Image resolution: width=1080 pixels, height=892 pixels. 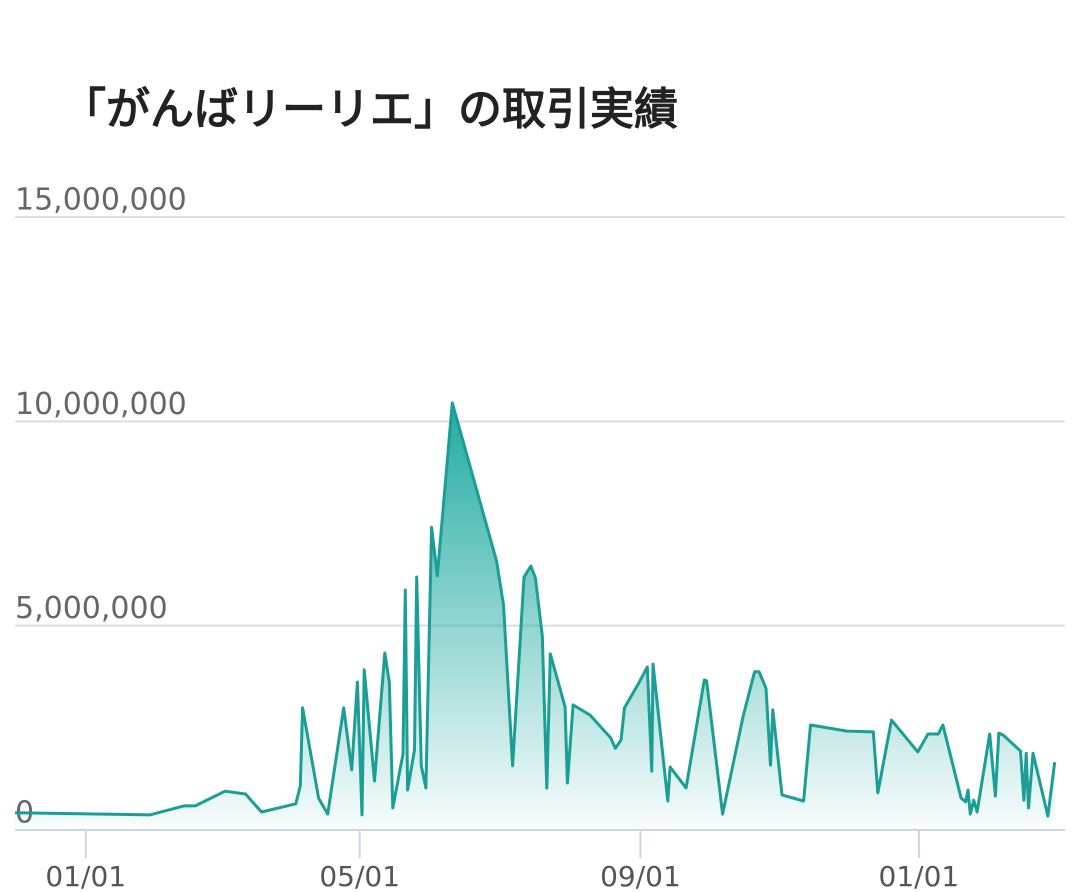 I want to click on x-tick-label: 09/01, so click(x=640, y=876).